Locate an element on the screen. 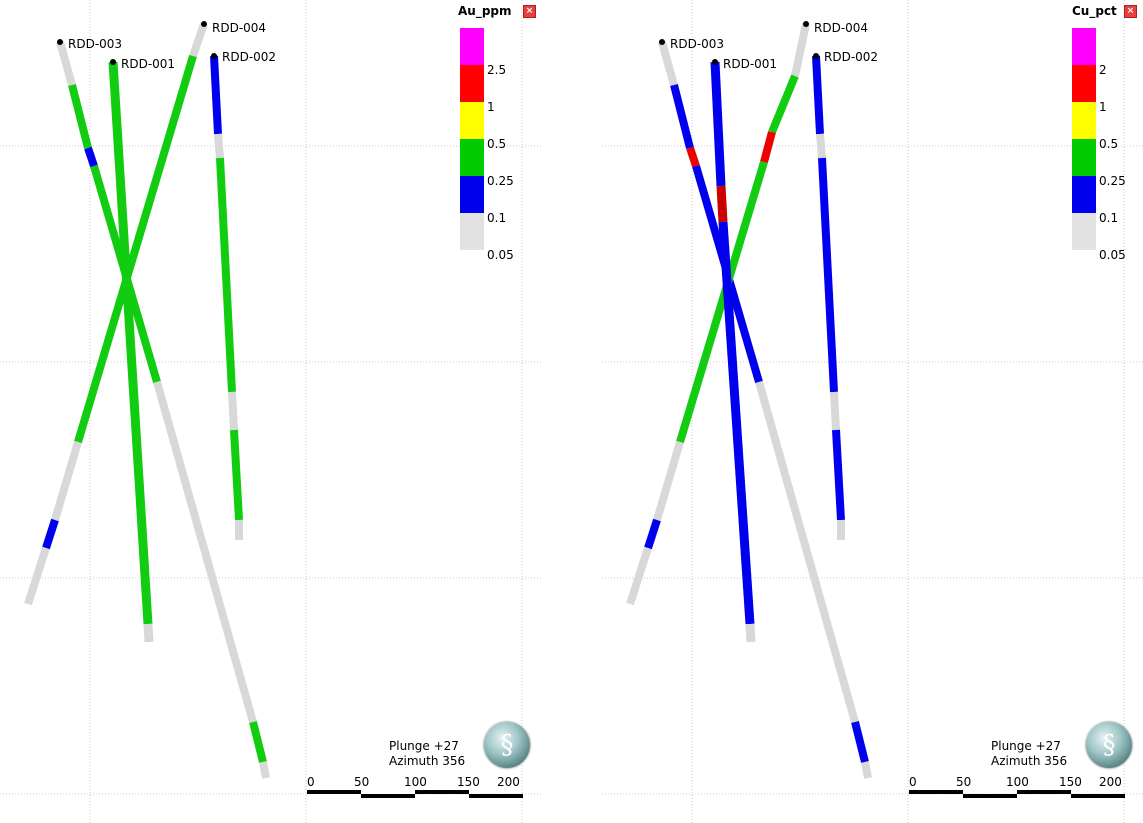  legend-title-au-ppm: Au_ppm is located at coordinates (485, 11).